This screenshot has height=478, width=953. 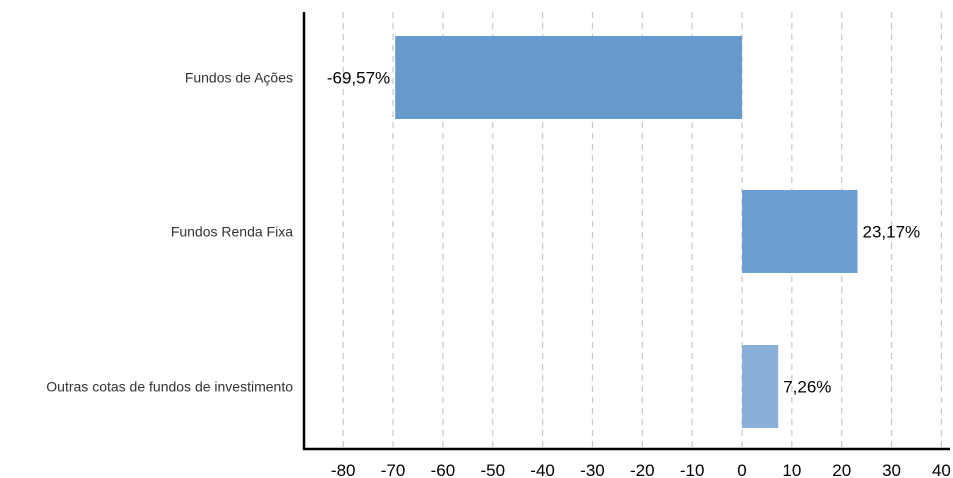 I want to click on category-label-0: Fundos de Ações, so click(x=239, y=78).